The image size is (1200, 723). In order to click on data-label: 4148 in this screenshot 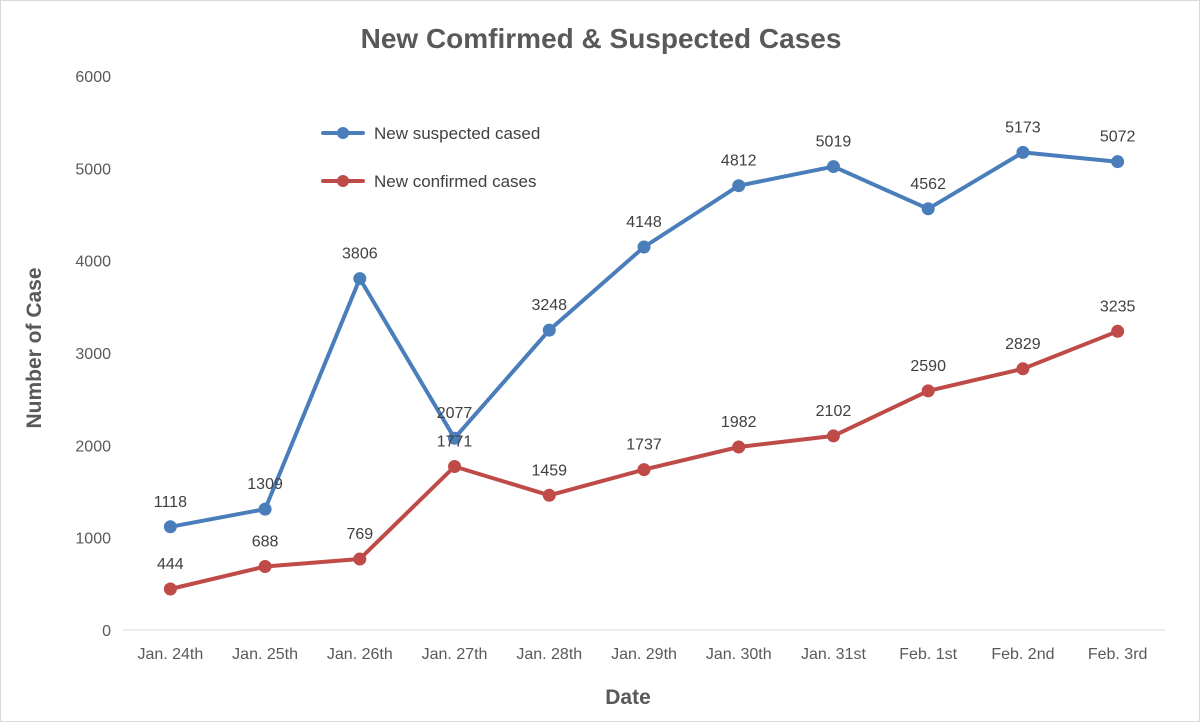, I will do `click(644, 222)`.